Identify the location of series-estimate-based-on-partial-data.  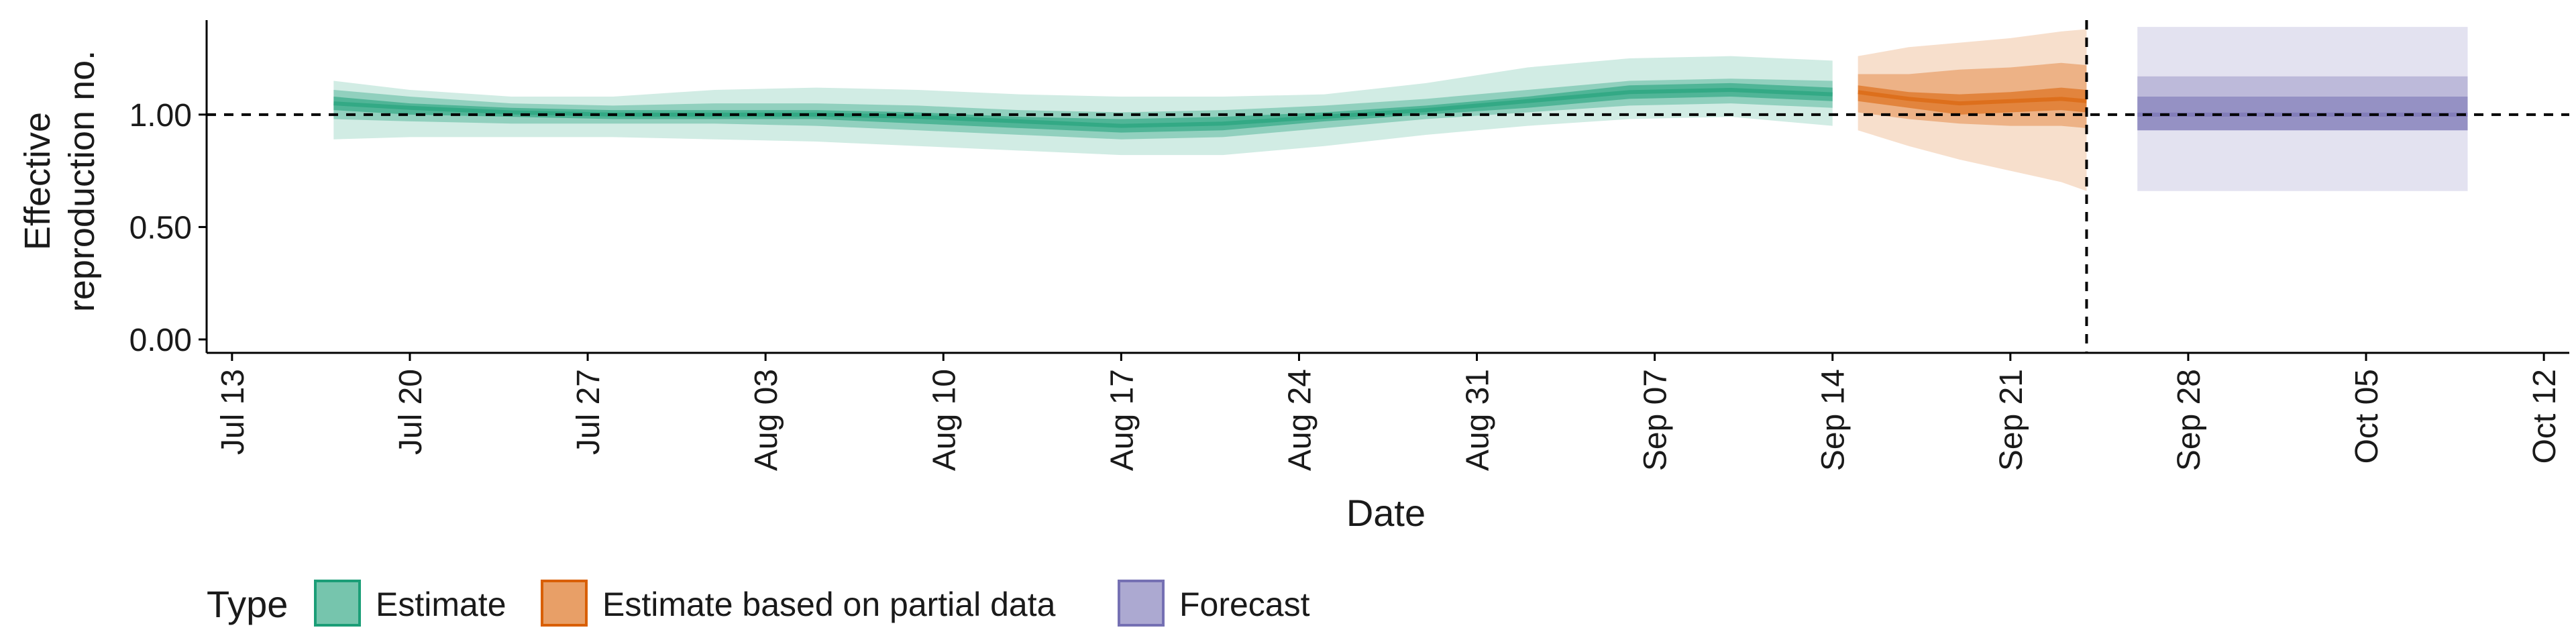
(1972, 110).